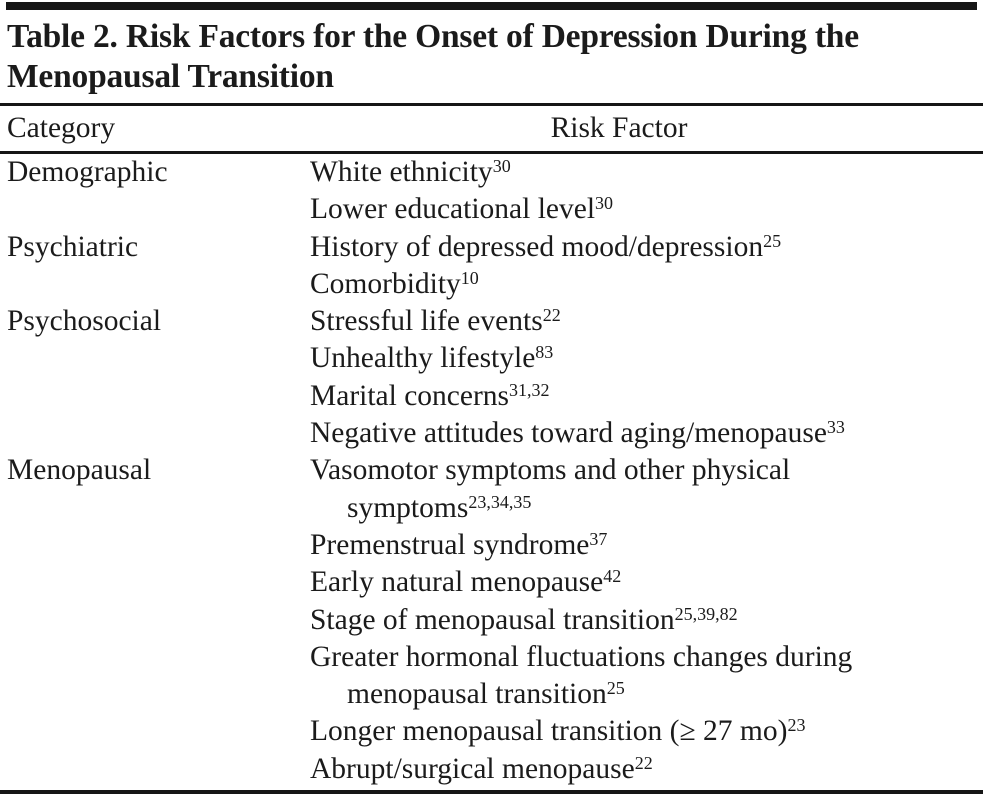  I want to click on bottom-rule, so click(491, 792).